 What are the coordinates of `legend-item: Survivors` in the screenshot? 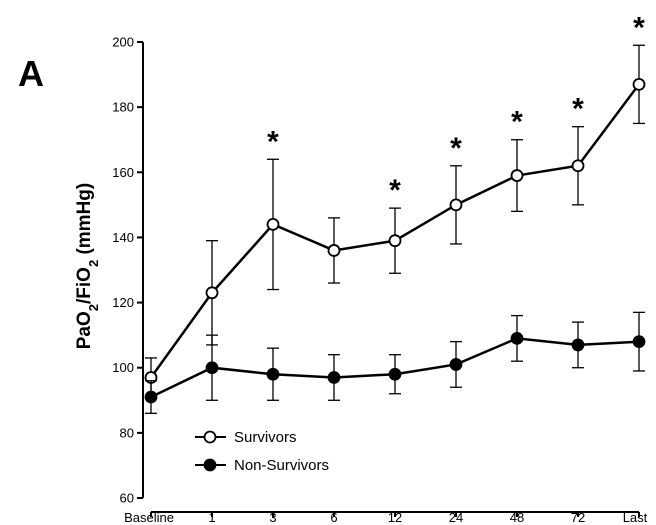 It's located at (246, 437).